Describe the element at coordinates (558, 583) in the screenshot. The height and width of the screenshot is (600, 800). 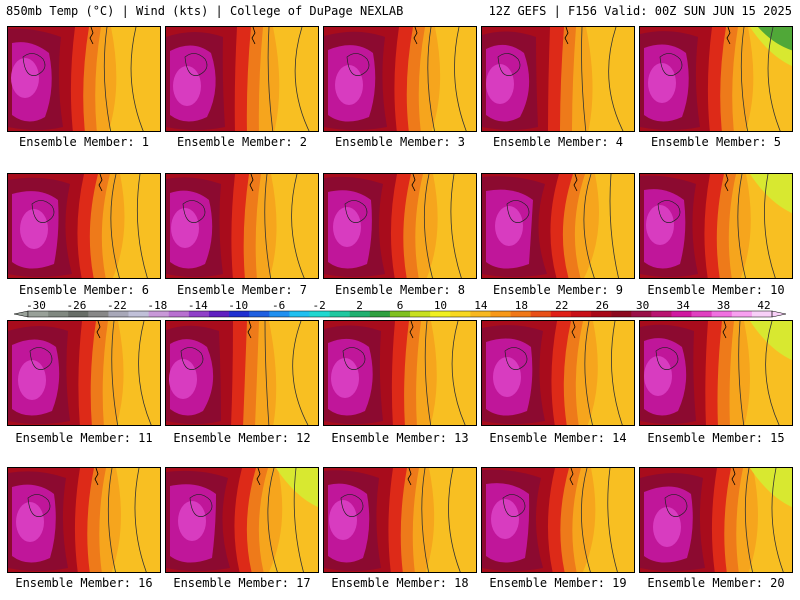
I see `ensemble-member-label: Ensemble Member: 19` at that location.